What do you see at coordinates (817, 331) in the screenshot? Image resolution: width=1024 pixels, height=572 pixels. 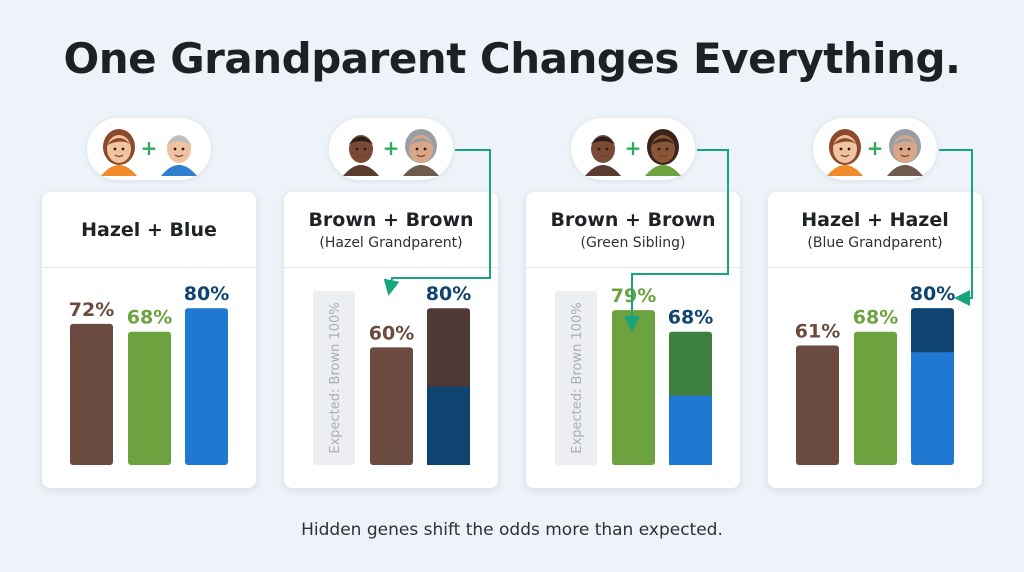 I see `data-label: 61%` at bounding box center [817, 331].